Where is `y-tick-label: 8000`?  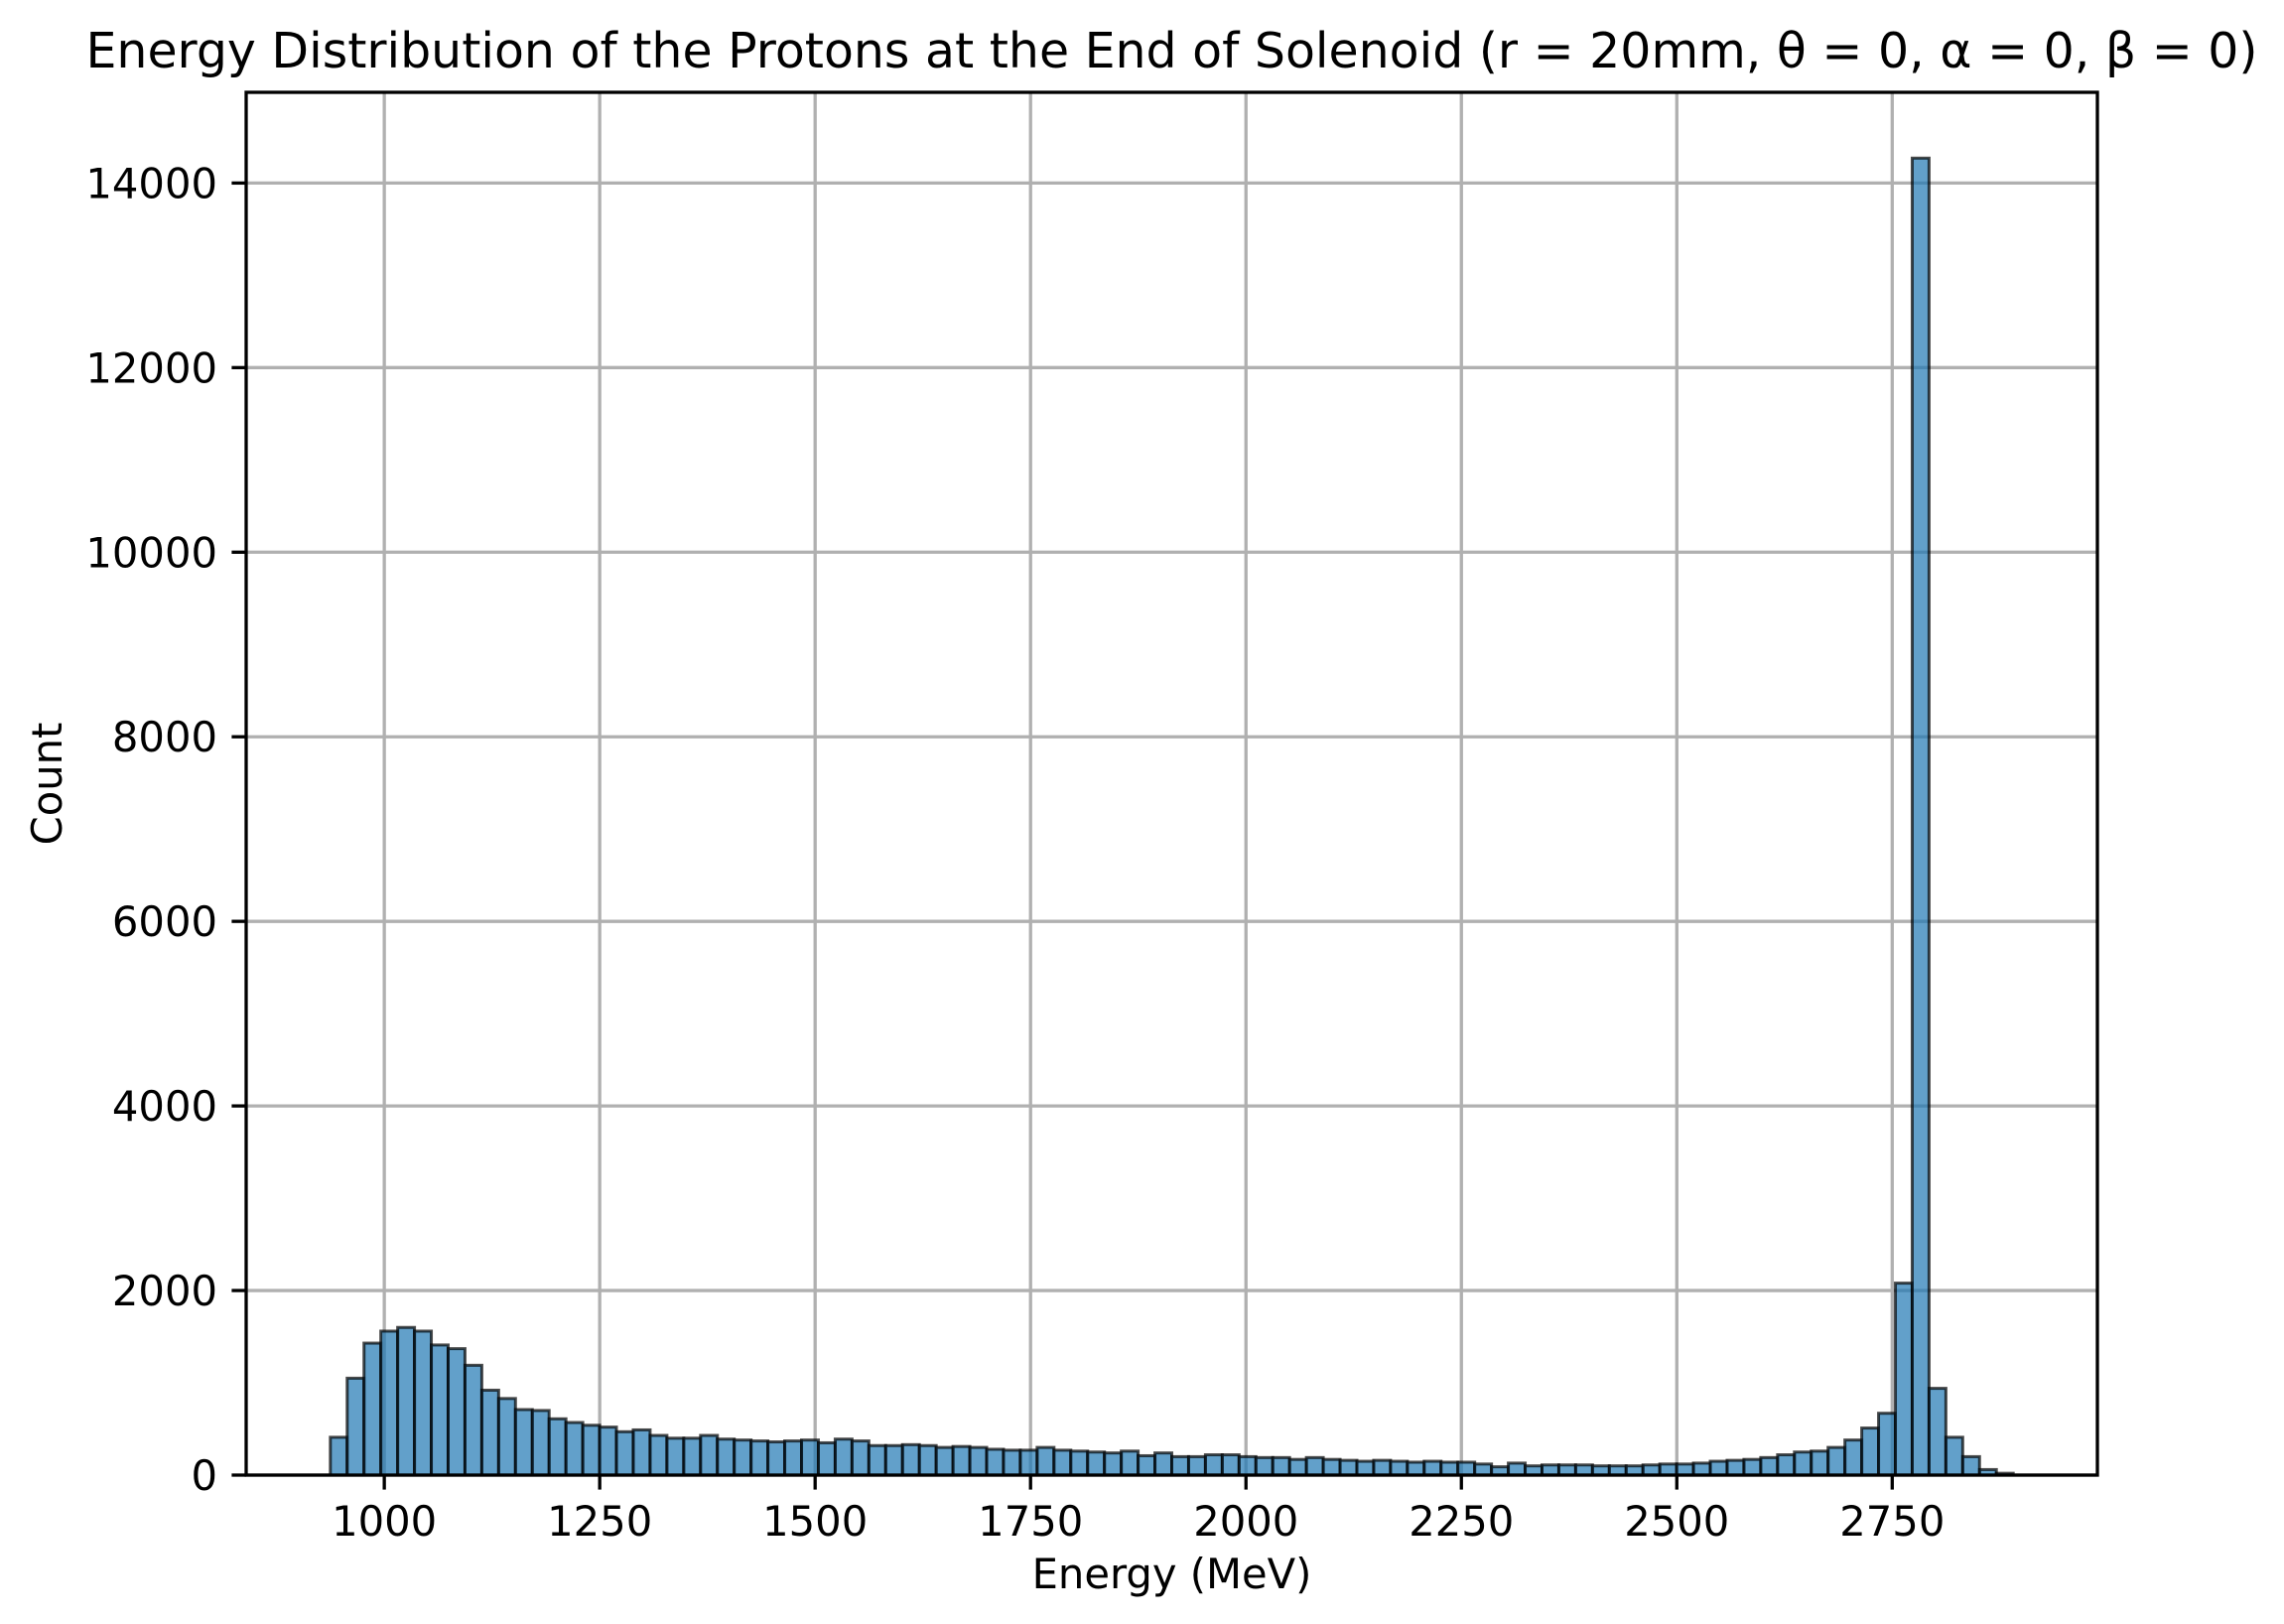
y-tick-label: 8000 is located at coordinates (164, 737).